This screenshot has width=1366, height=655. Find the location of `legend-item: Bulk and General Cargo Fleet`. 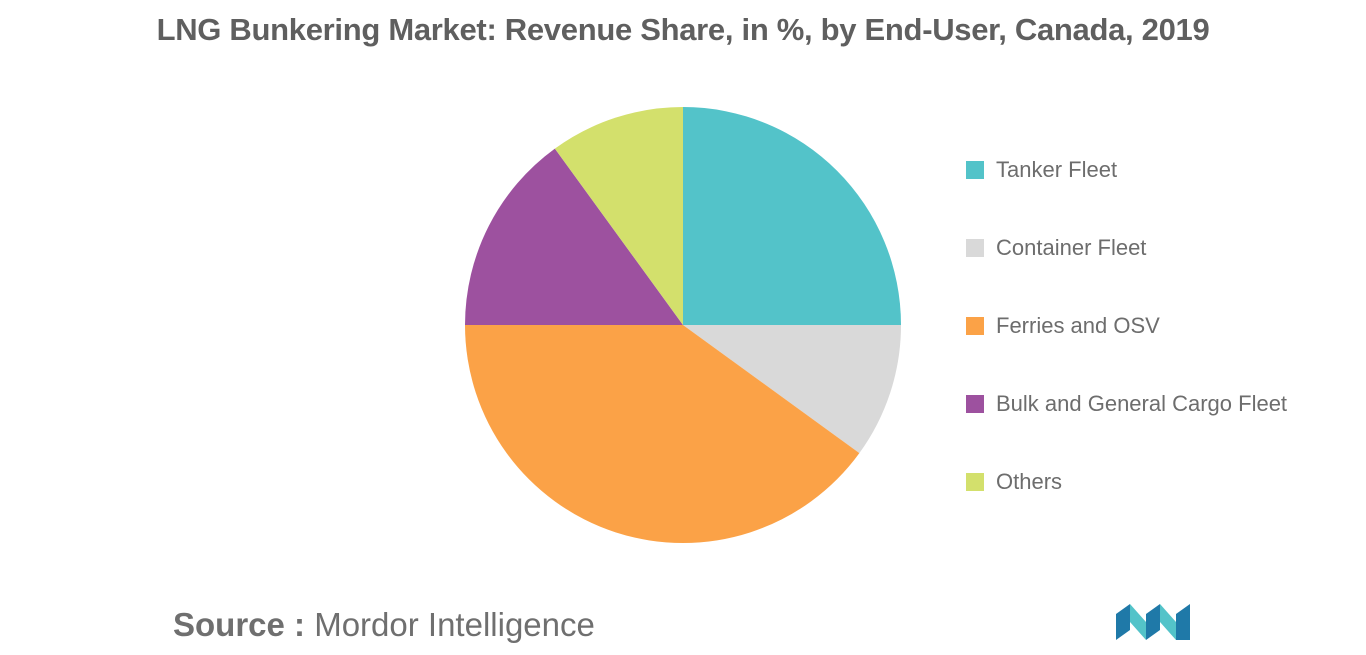

legend-item: Bulk and General Cargo Fleet is located at coordinates (1126, 404).